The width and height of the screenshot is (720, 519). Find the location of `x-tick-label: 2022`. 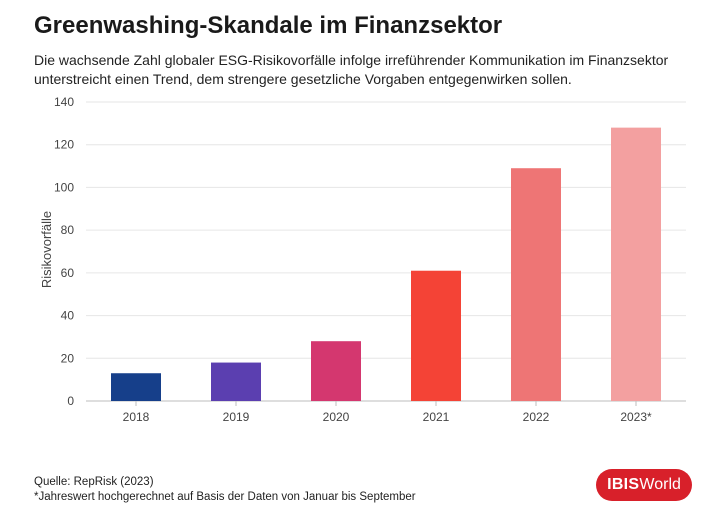

x-tick-label: 2022 is located at coordinates (536, 417).